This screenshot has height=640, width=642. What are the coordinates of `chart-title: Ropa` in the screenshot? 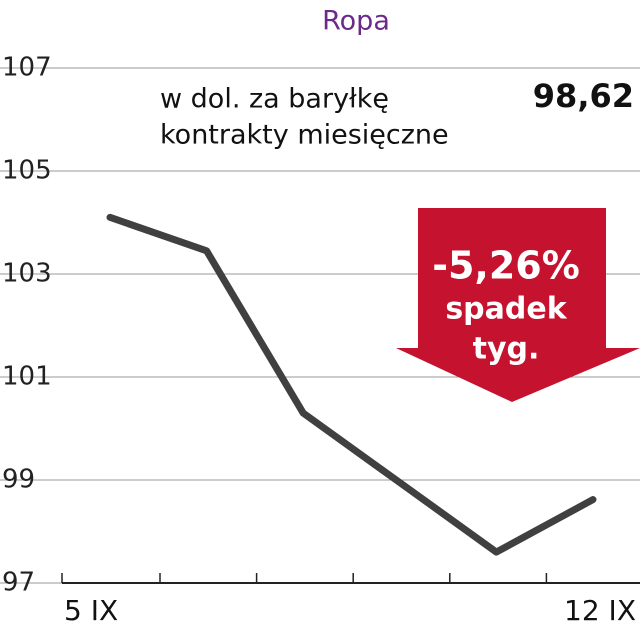 It's located at (356, 21).